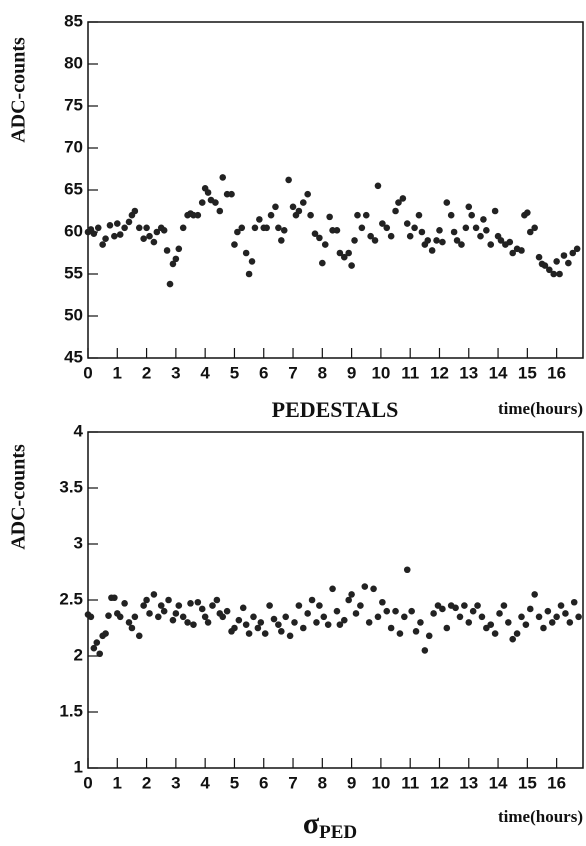 The image size is (586, 846). What do you see at coordinates (292, 372) in the screenshot?
I see `x-tick-label: 7` at bounding box center [292, 372].